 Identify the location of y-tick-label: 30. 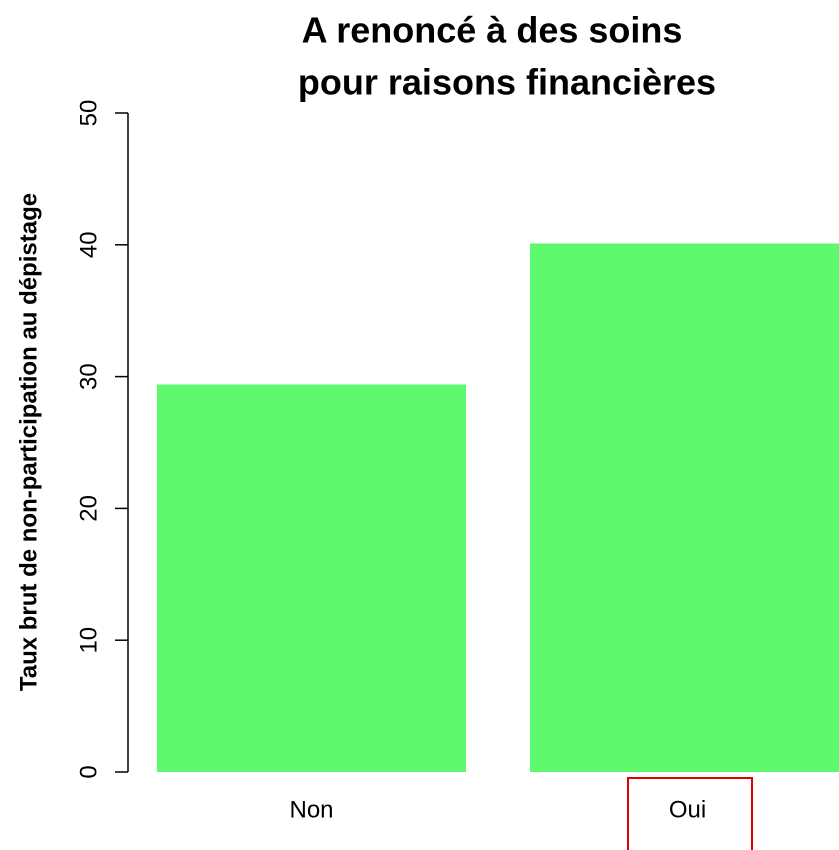
(88, 376).